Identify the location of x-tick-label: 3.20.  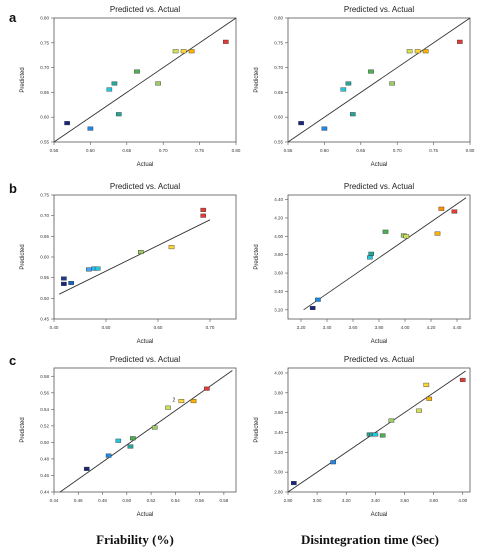
(346, 500).